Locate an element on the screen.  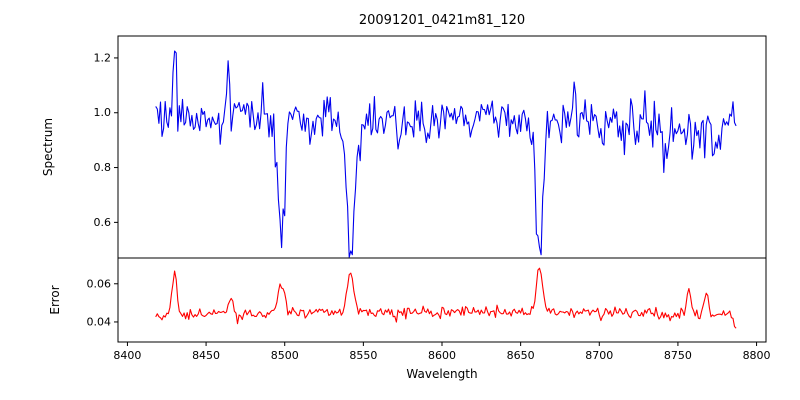
xtick-label: 8650 is located at coordinates (521, 355).